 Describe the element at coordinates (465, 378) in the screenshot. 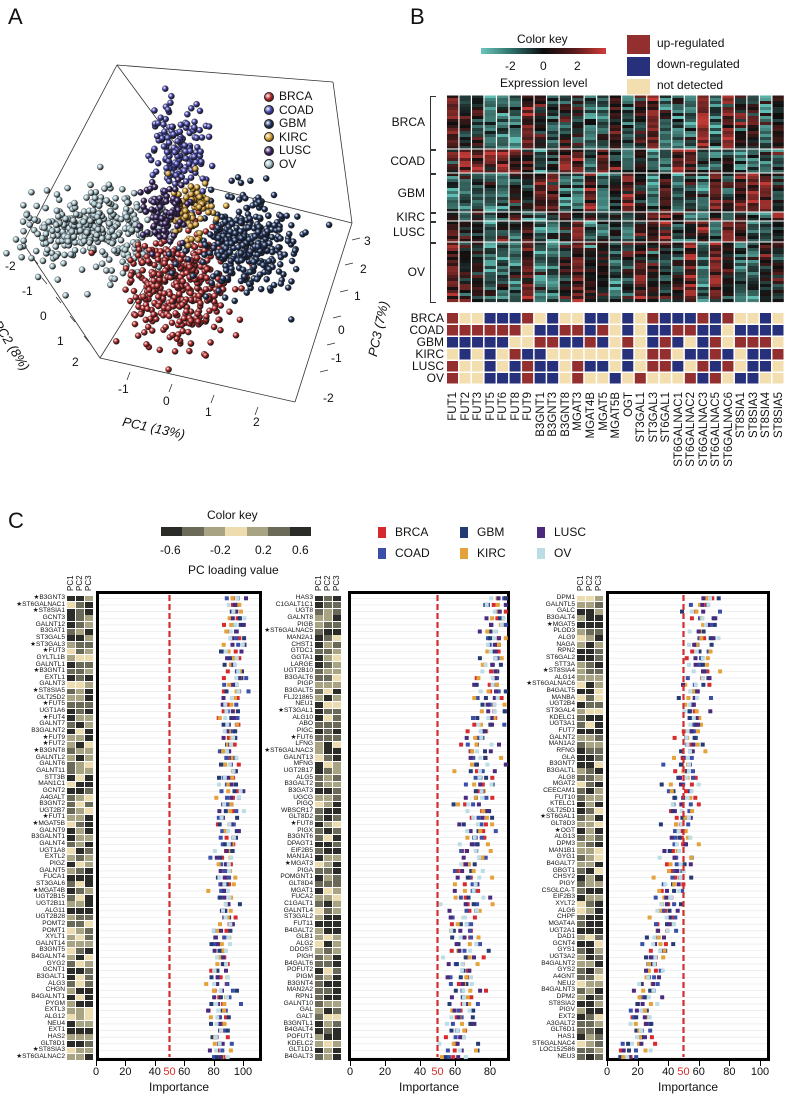

I see `status-cell-ov` at that location.